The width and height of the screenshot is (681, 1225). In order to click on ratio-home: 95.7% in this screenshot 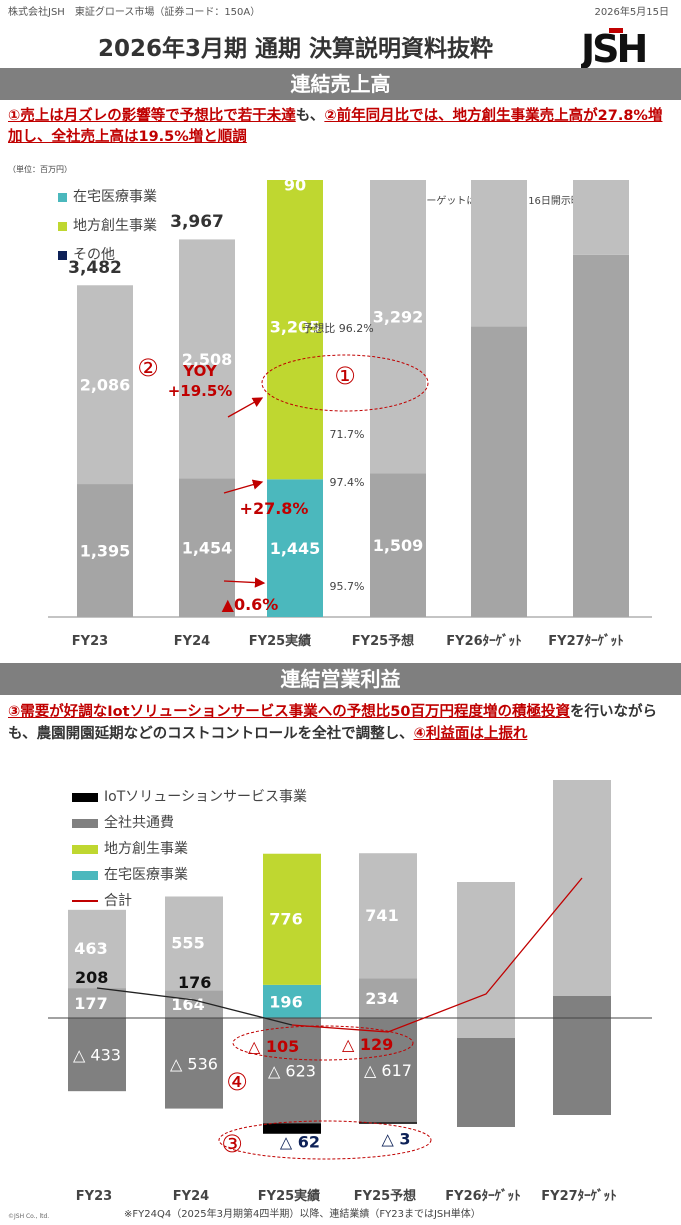, I will do `click(347, 586)`.